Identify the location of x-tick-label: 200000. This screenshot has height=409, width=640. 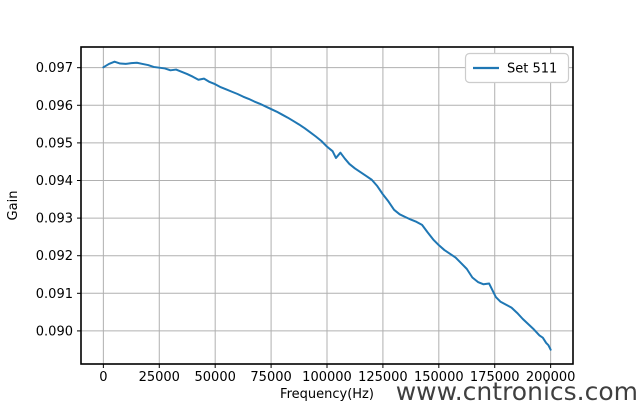
(551, 377).